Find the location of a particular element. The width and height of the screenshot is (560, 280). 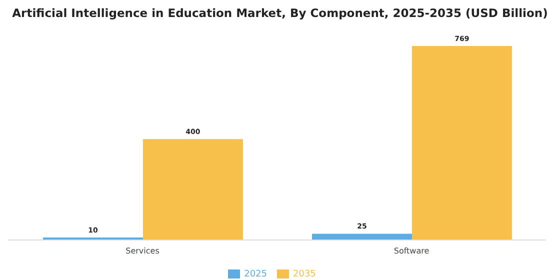

x-tick-label: Software is located at coordinates (412, 251).